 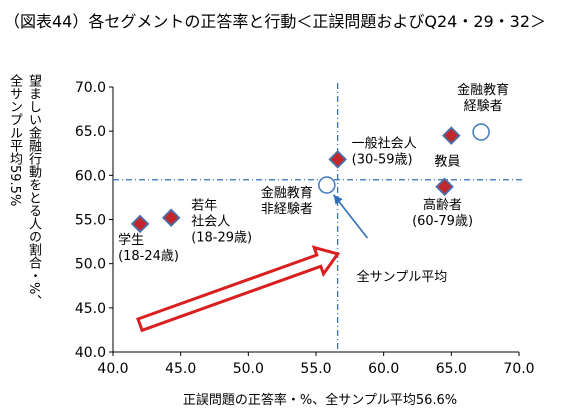 I want to click on x-tick-label: 70.0, so click(x=518, y=369).